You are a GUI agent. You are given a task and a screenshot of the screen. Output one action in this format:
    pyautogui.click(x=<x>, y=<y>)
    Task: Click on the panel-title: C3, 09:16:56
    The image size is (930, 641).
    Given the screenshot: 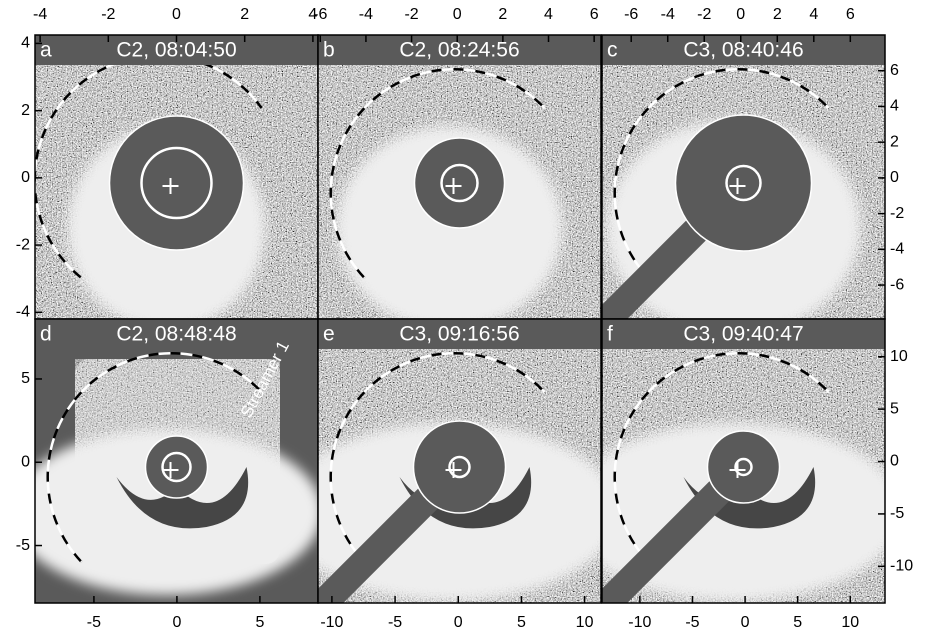 What is the action you would take?
    pyautogui.click(x=459, y=334)
    